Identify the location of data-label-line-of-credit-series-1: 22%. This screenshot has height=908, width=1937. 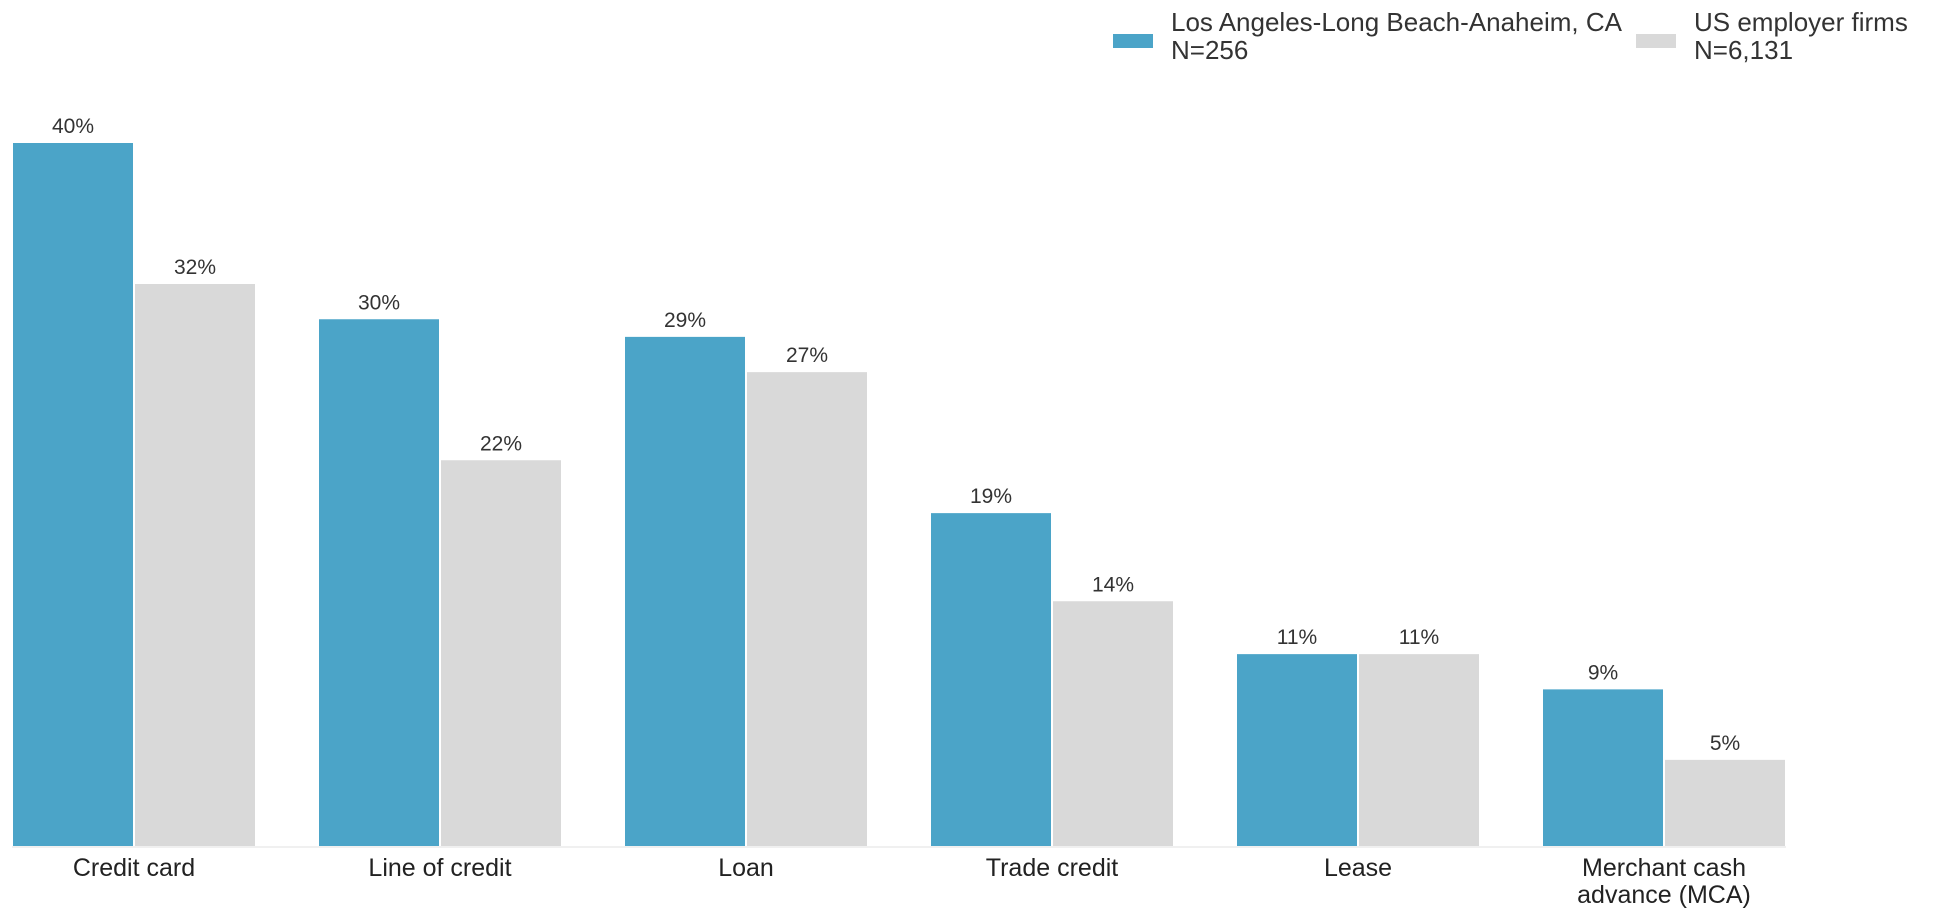
(501, 443).